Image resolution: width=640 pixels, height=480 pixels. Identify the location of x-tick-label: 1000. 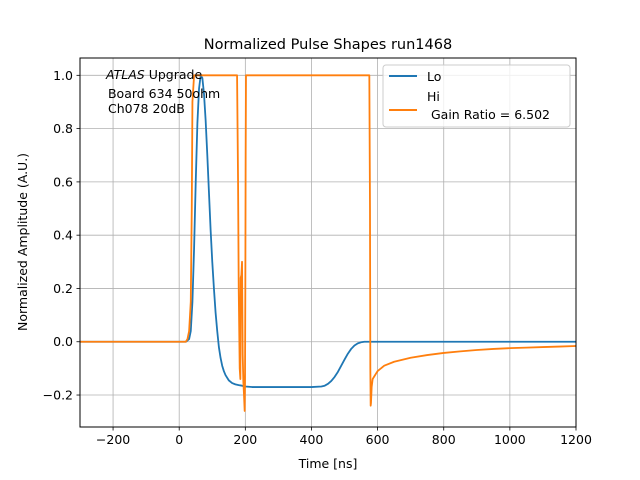
(510, 439).